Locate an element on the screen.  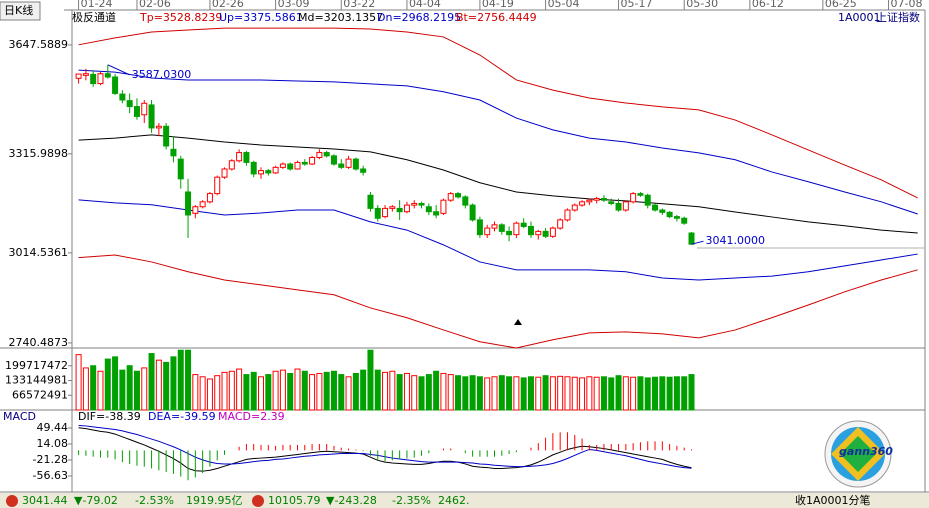
x-tick-label: 07-08 is located at coordinates (907, 5).